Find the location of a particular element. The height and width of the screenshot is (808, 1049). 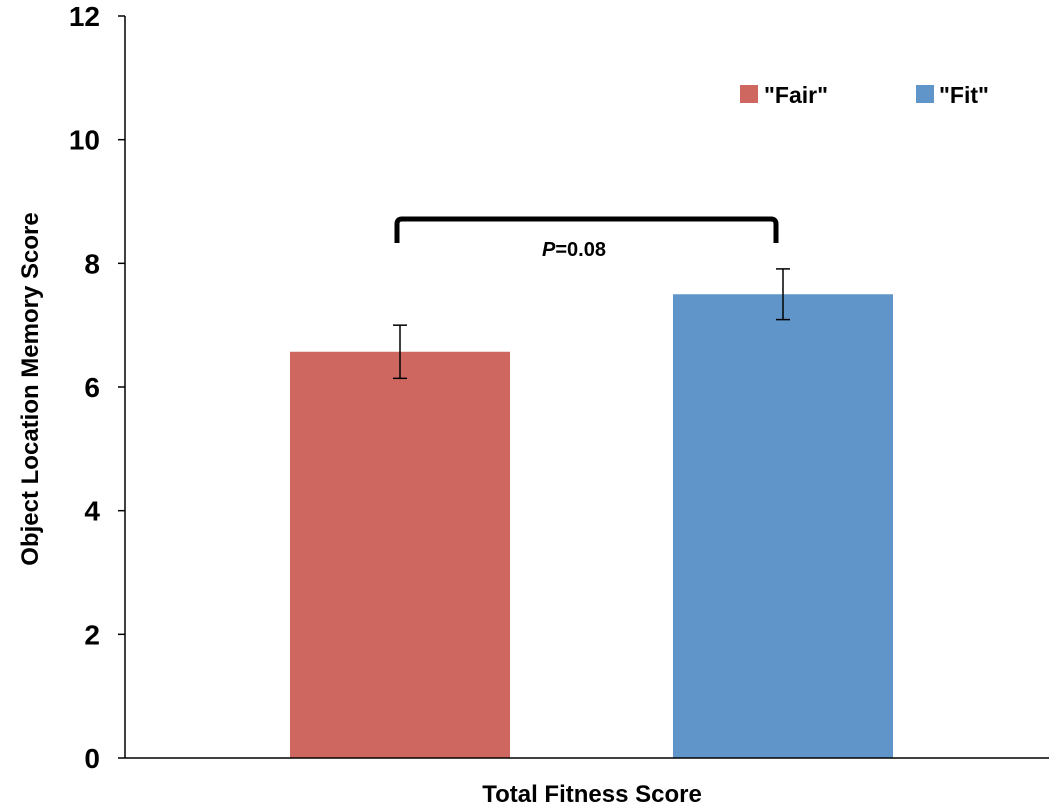

y-tick-label: 2 is located at coordinates (92, 634).